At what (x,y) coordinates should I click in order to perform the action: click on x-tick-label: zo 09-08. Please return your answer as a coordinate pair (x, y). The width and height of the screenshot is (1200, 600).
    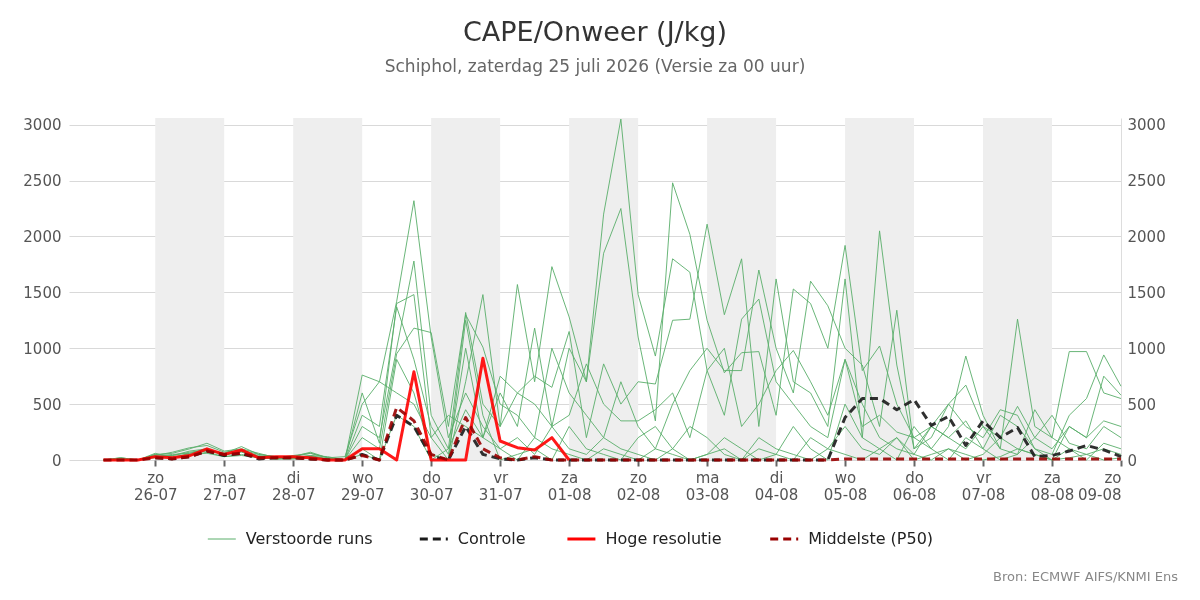
    Looking at the image, I should click on (1099, 486).